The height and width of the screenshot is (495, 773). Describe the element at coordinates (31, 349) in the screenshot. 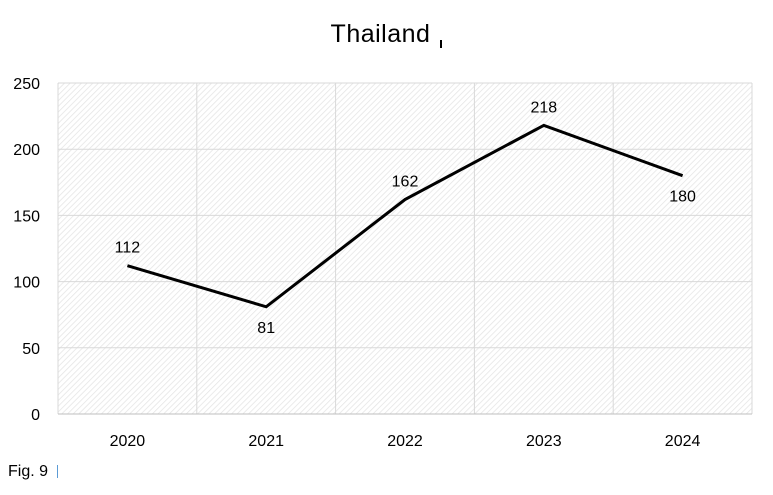

I see `y-tick-label: 50` at that location.